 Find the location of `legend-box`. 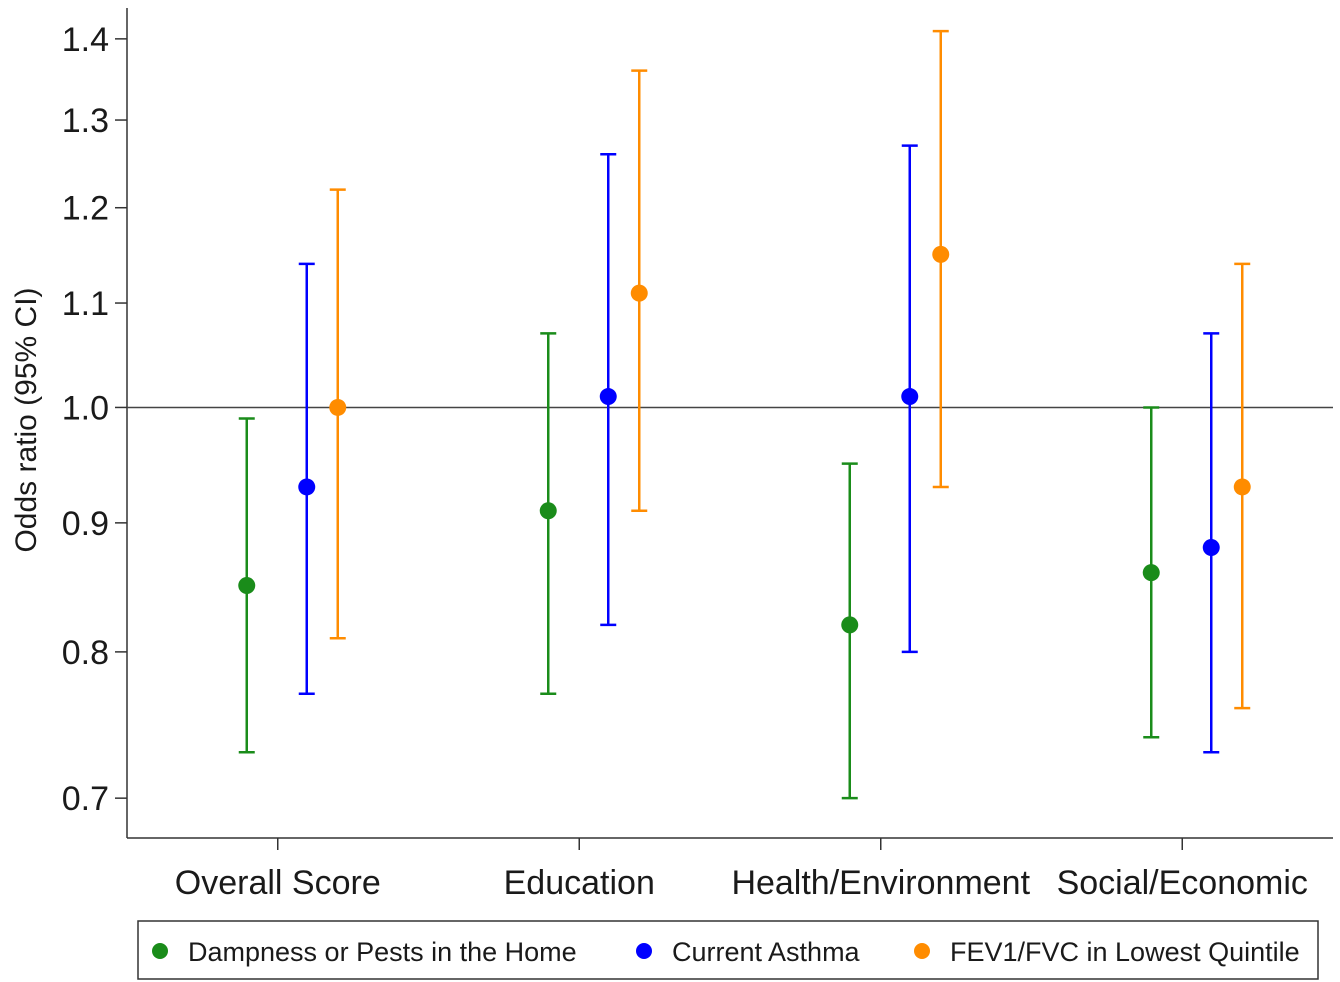

legend-box is located at coordinates (728, 950).